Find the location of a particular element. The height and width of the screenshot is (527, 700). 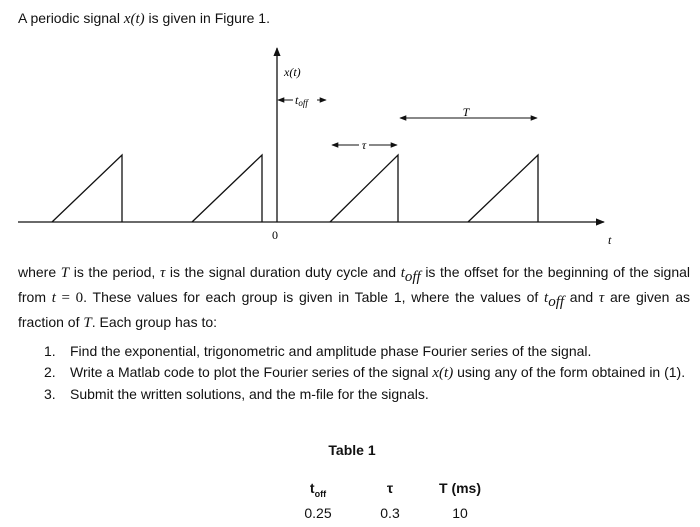

offset-label: toff is located at coordinates (302, 100).